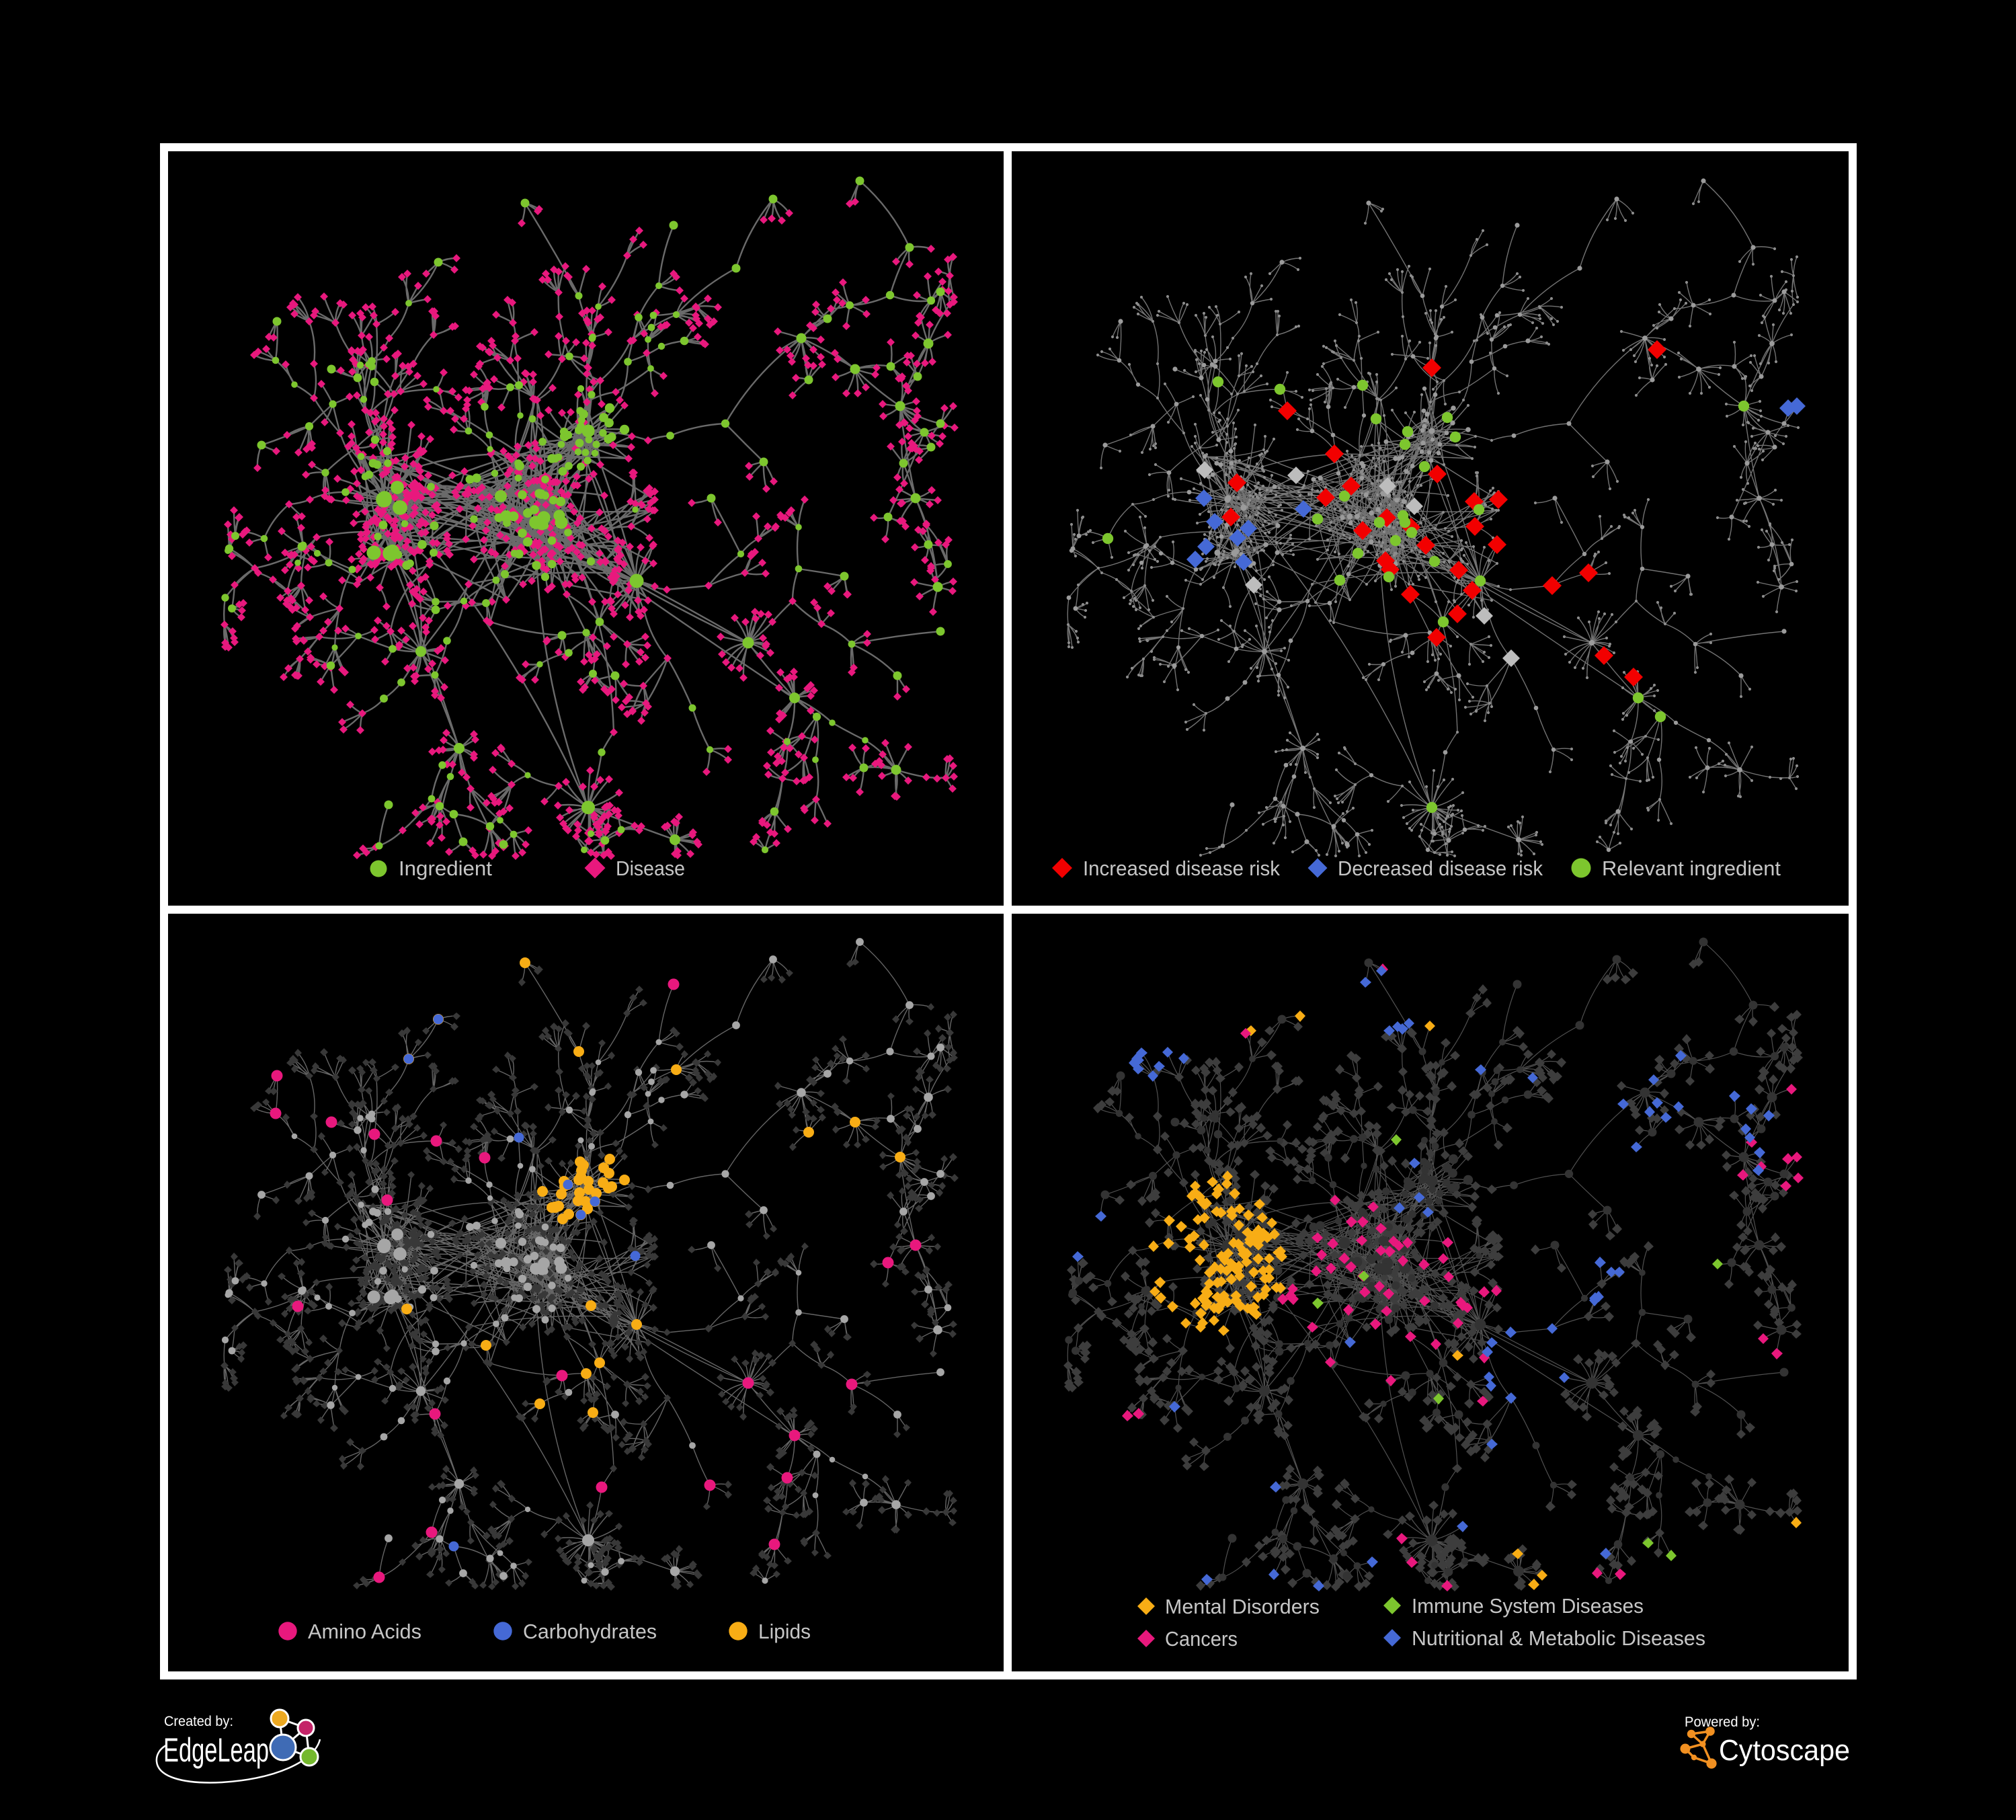 The image size is (2016, 1820). Describe the element at coordinates (590, 1631) in the screenshot. I see `svg-text: Carbohydrates` at that location.